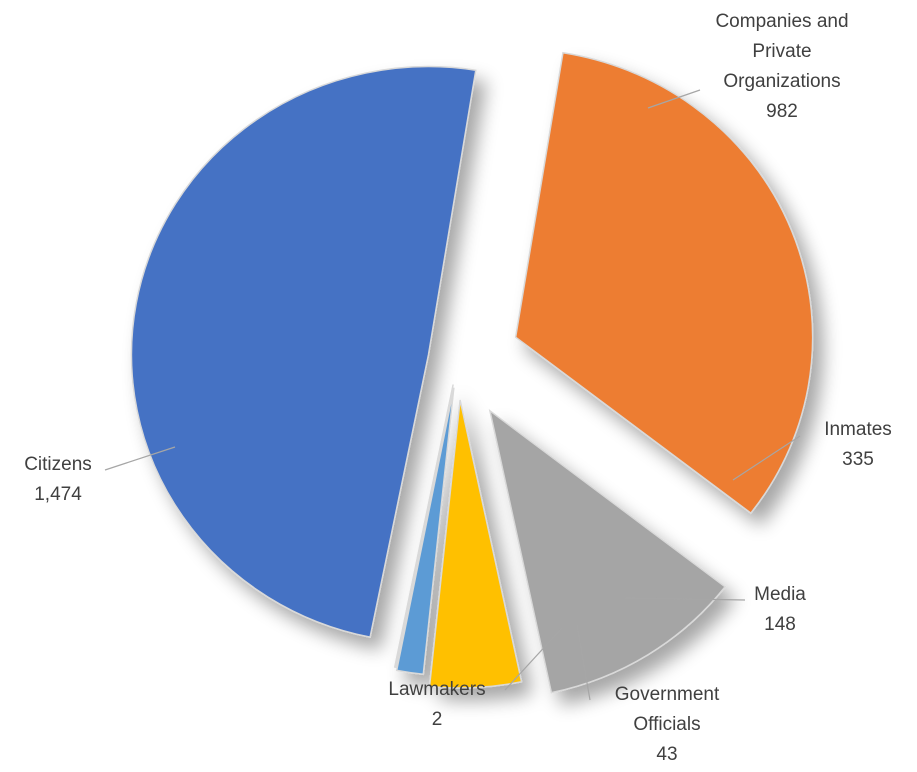  What do you see at coordinates (780, 624) in the screenshot?
I see `data-label-value: 148` at bounding box center [780, 624].